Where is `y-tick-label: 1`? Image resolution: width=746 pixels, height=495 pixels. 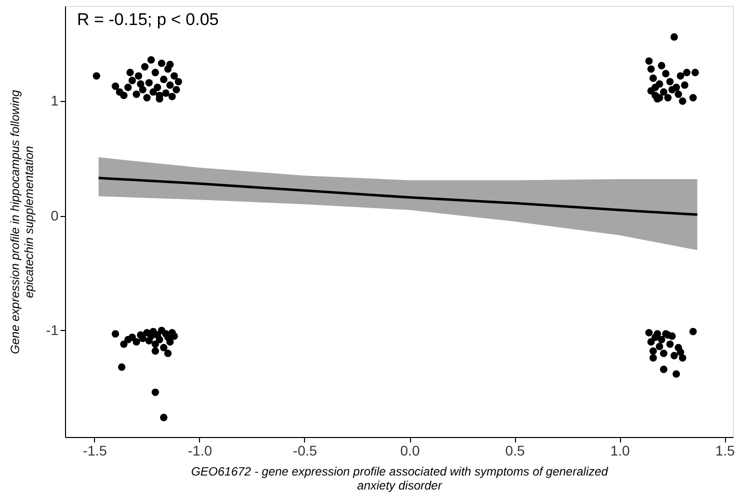
y-tick-label: 1 is located at coordinates (54, 100).